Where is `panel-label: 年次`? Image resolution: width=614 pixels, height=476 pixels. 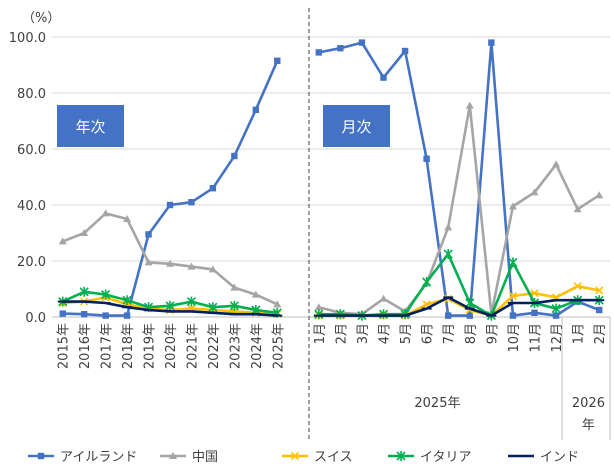
panel-label: 年次 is located at coordinates (90, 127).